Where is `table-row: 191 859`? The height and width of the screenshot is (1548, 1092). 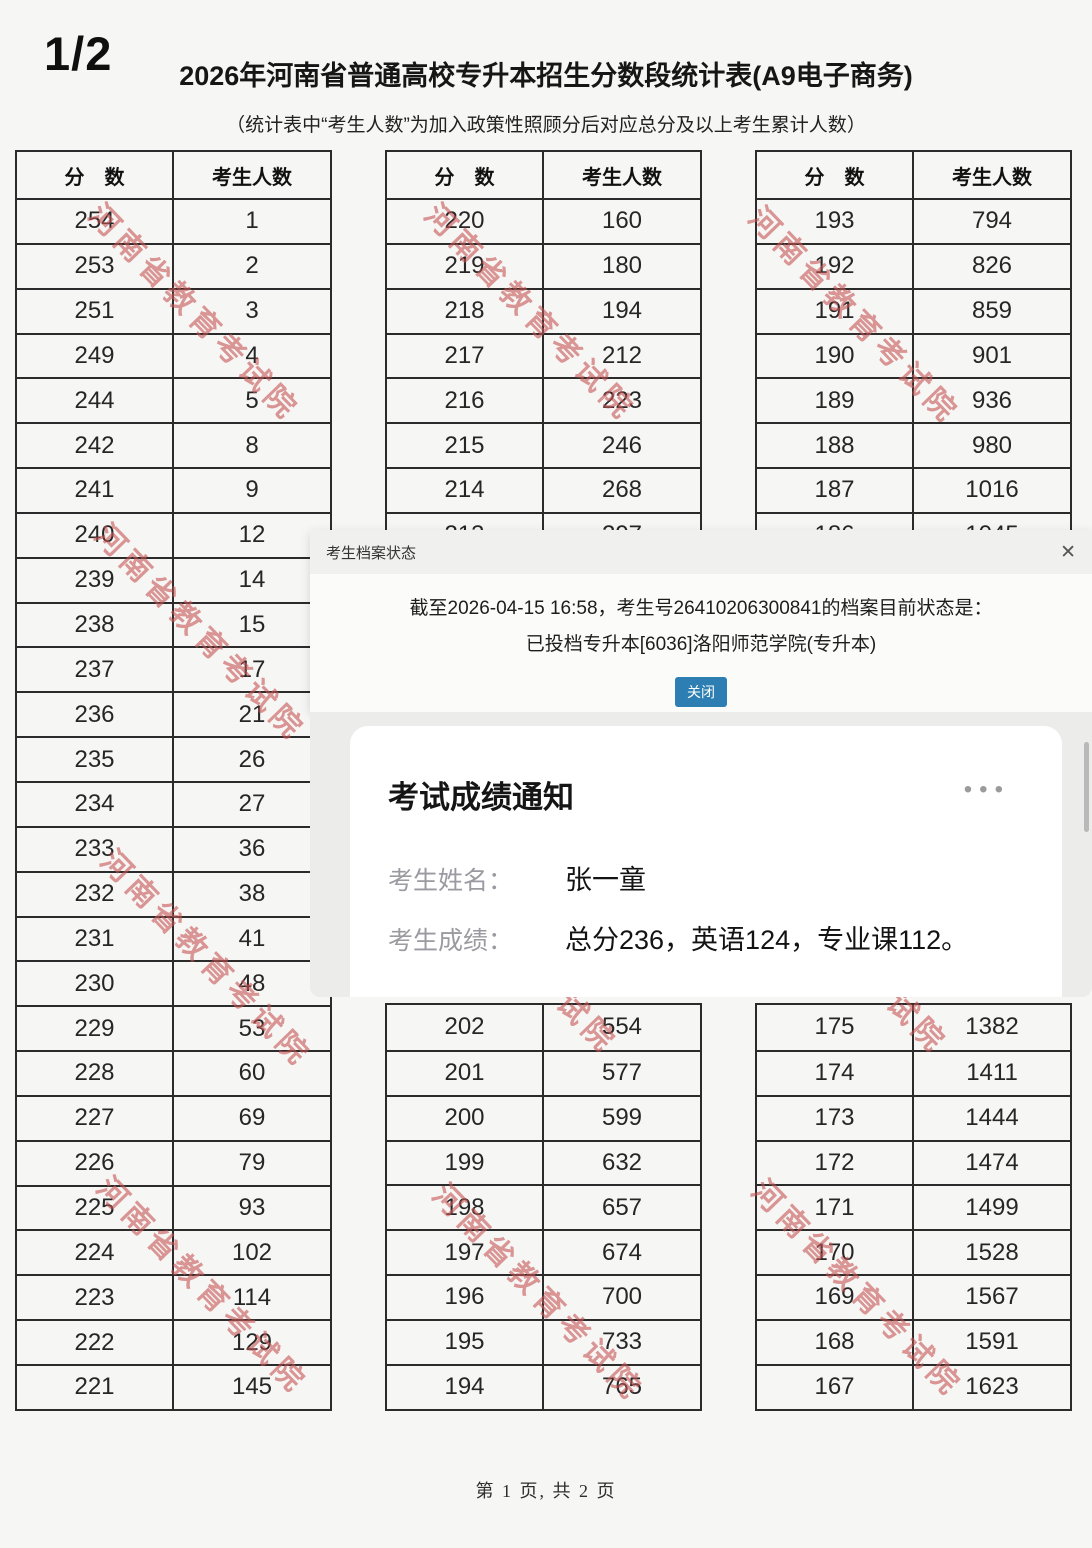
table-row: 191 859 is located at coordinates (913, 310).